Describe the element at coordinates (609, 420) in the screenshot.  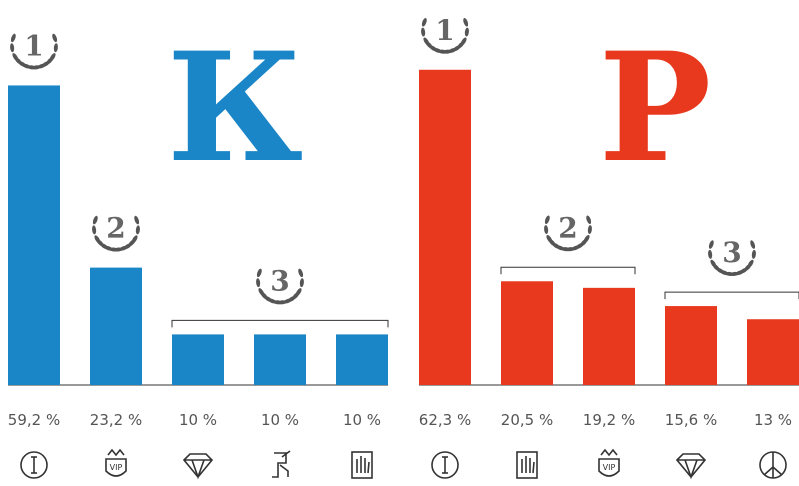
I see `value-label: 19,2 %` at that location.